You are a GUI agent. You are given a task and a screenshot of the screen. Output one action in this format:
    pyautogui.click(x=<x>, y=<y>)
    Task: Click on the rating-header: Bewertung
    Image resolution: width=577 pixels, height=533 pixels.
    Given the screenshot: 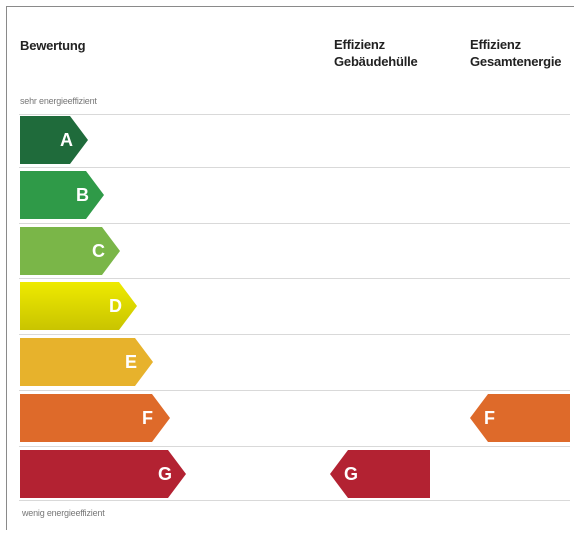 What is the action you would take?
    pyautogui.click(x=53, y=45)
    